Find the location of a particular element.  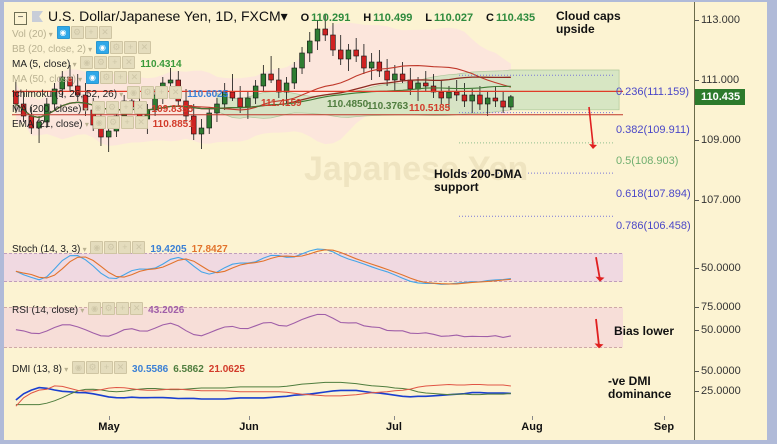

legend-ma-3: MA (50, close) ▾ ◉ ⚙ + ✕ is located at coordinates (76, 78).